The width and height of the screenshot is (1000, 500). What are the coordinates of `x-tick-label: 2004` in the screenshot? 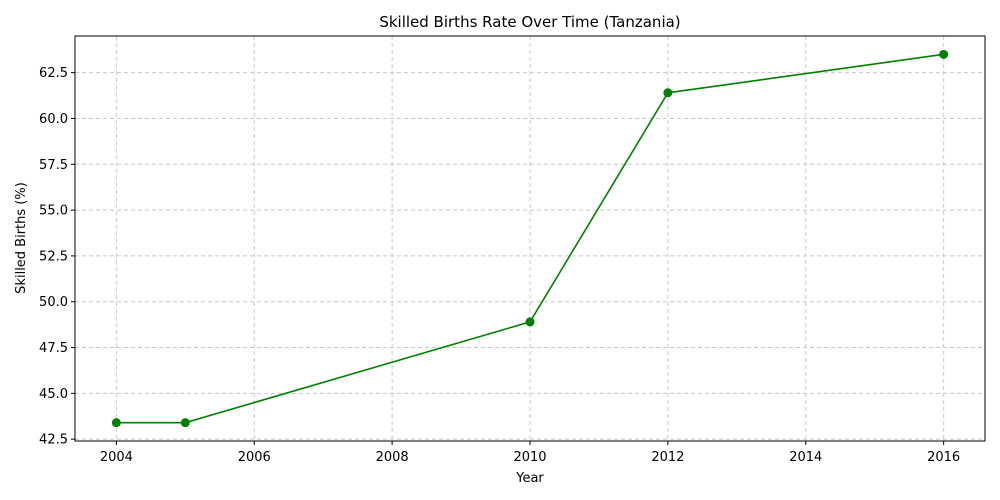 It's located at (116, 457).